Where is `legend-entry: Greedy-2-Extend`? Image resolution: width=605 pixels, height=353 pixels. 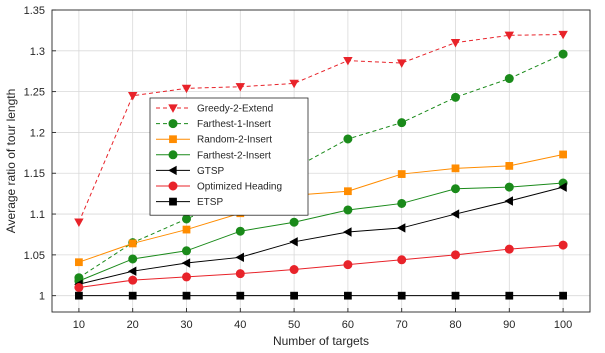 legend-entry: Greedy-2-Extend is located at coordinates (214, 109).